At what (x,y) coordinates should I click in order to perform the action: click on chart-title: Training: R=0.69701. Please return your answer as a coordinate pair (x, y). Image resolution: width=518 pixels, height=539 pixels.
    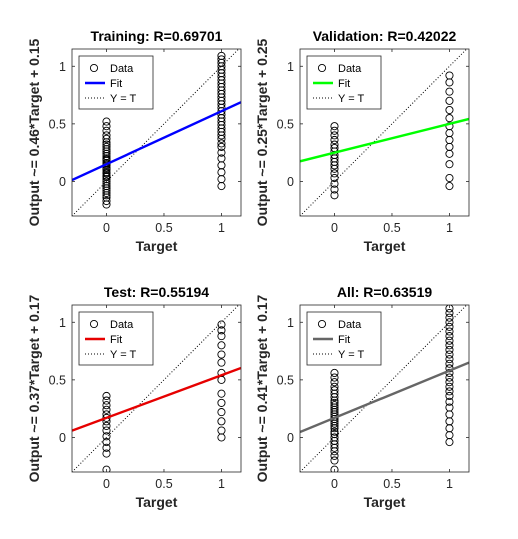
    Looking at the image, I should click on (157, 36).